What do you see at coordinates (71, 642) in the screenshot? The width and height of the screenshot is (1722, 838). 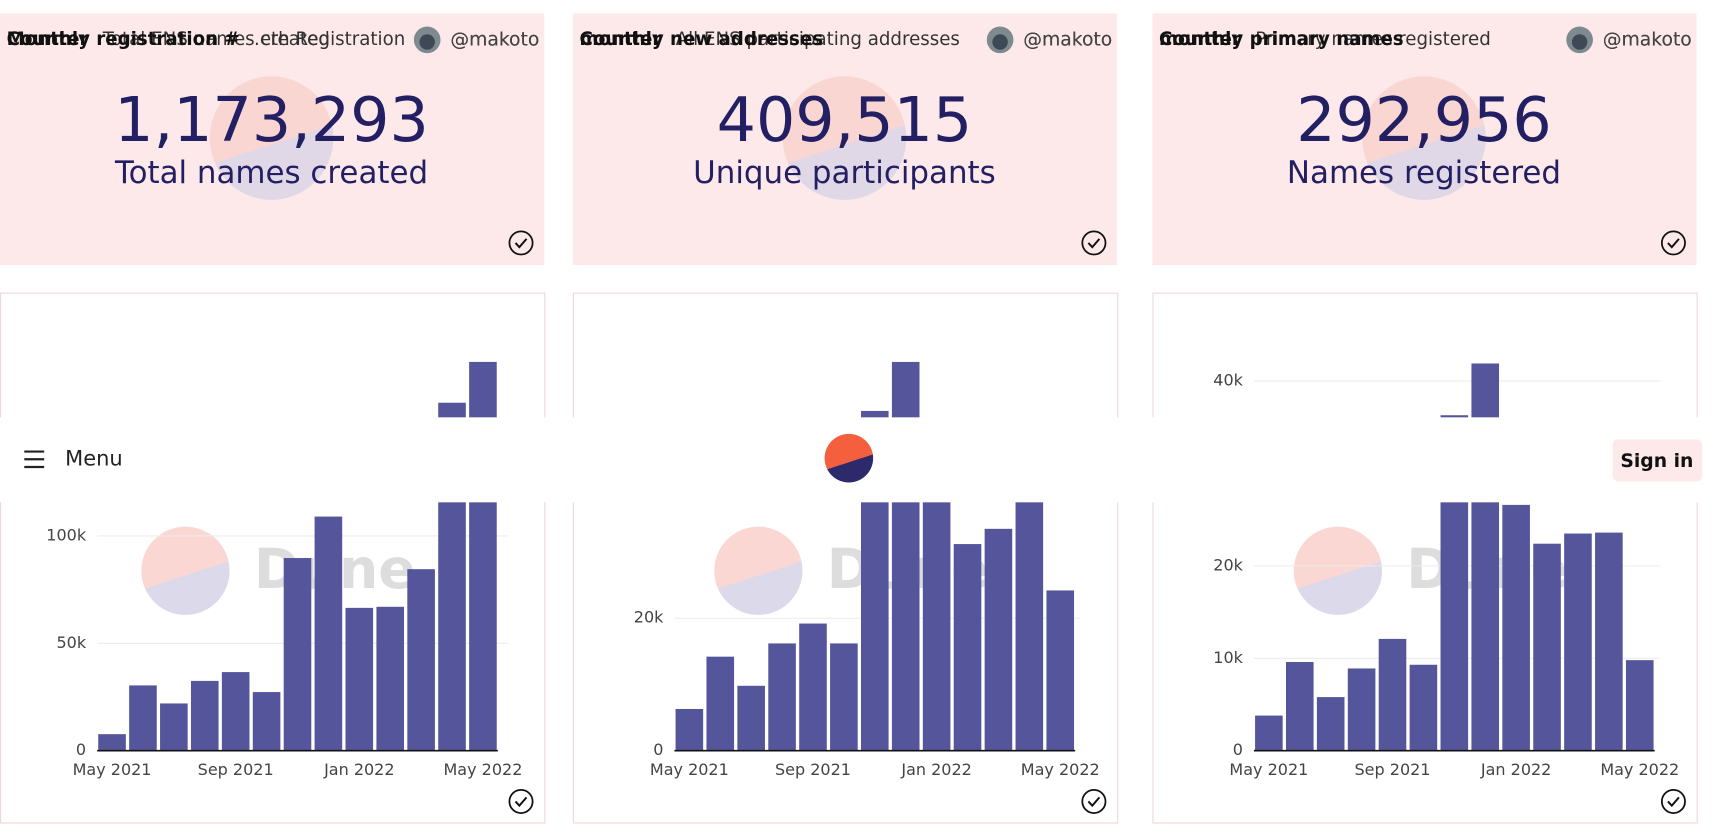 I see `y-tick-label: 50k` at bounding box center [71, 642].